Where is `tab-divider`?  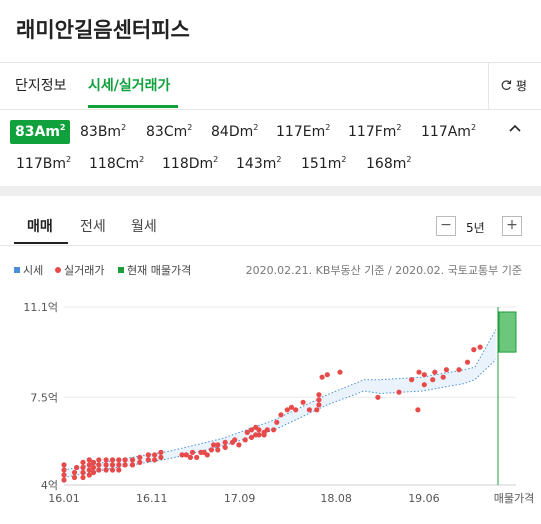 tab-divider is located at coordinates (488, 85).